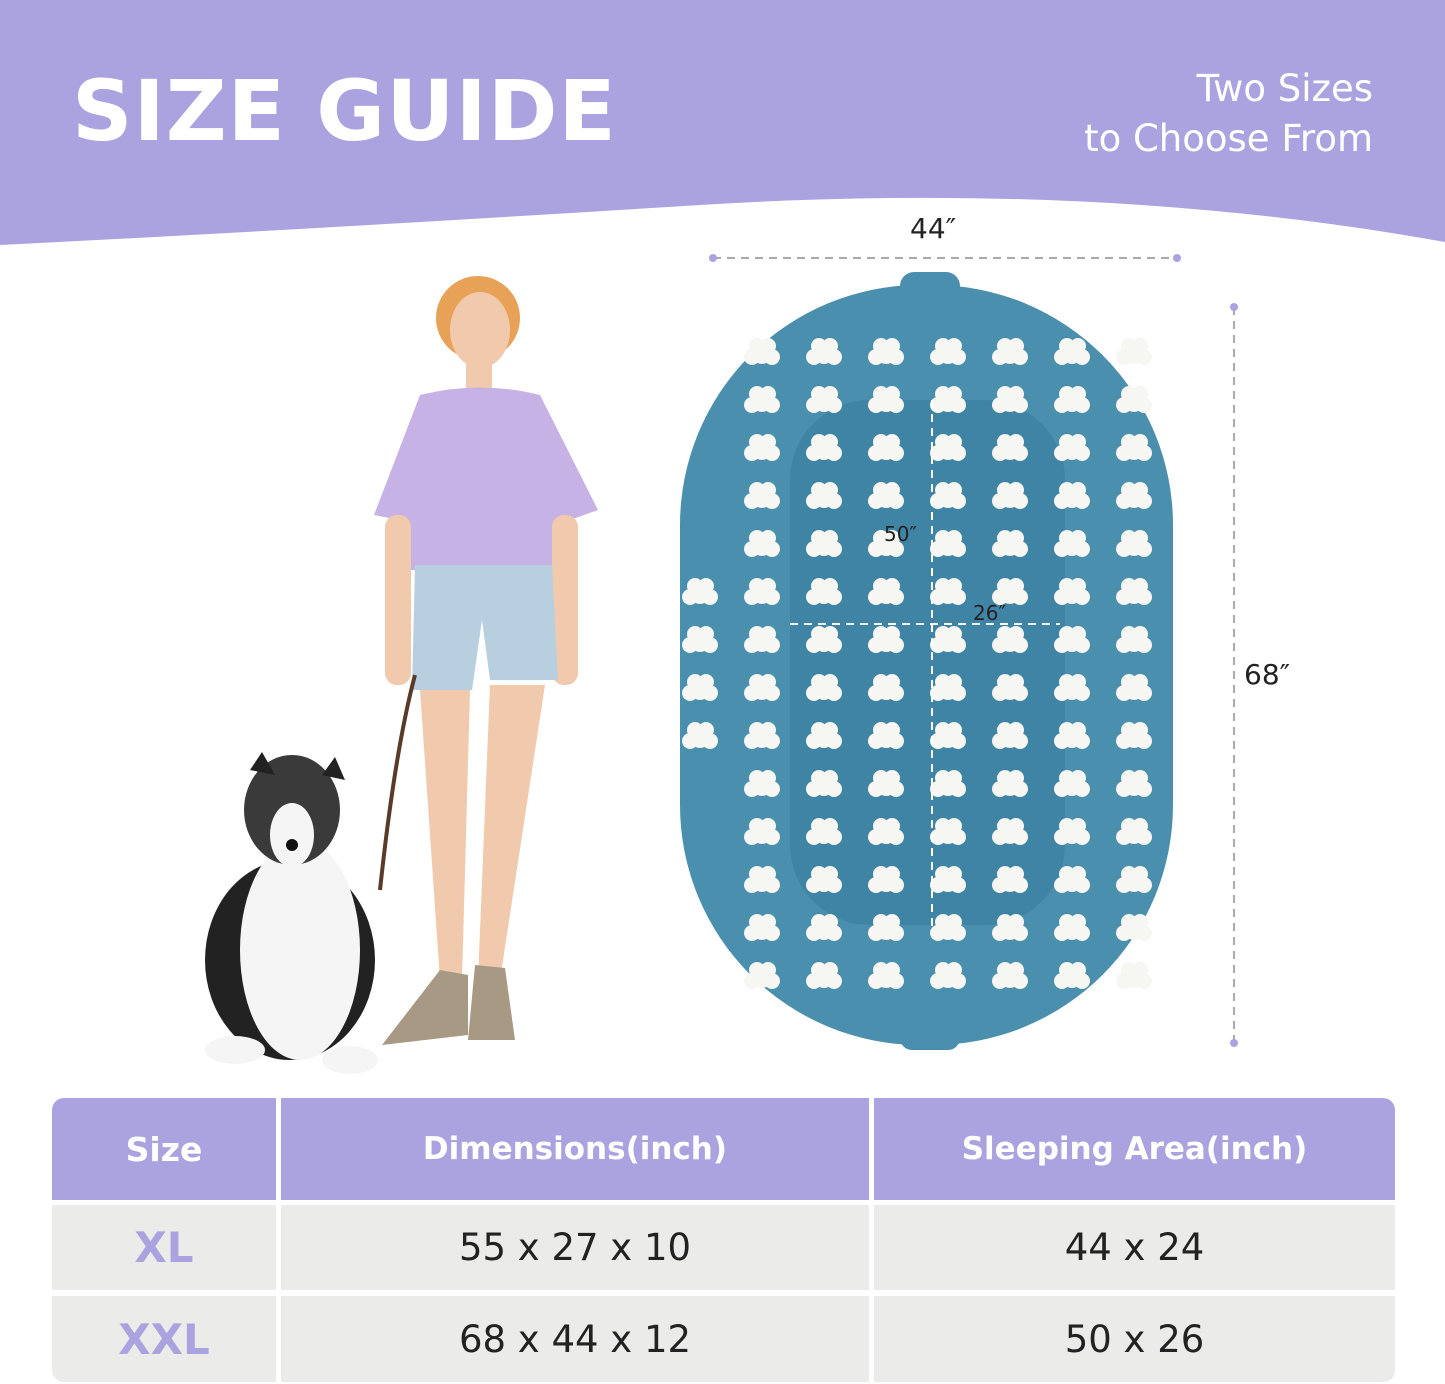 The width and height of the screenshot is (1445, 1384). Describe the element at coordinates (1134, 1339) in the screenshot. I see `row-xxl-sleeping-area: 50 x 26` at that location.